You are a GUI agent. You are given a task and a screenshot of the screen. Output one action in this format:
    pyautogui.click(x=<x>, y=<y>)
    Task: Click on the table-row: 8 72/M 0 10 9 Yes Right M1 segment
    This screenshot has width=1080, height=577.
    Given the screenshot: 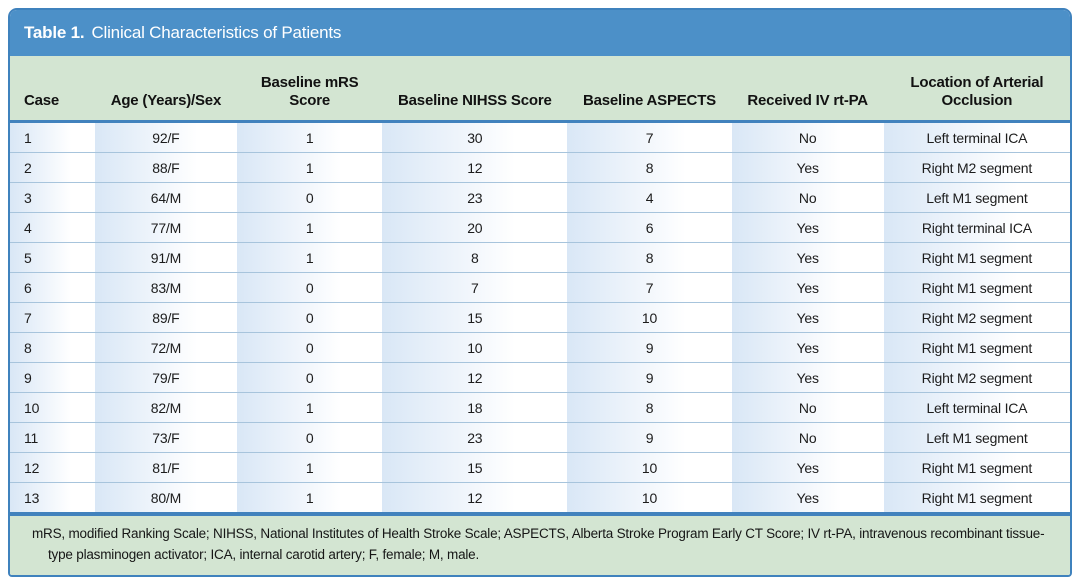 What is the action you would take?
    pyautogui.click(x=540, y=347)
    